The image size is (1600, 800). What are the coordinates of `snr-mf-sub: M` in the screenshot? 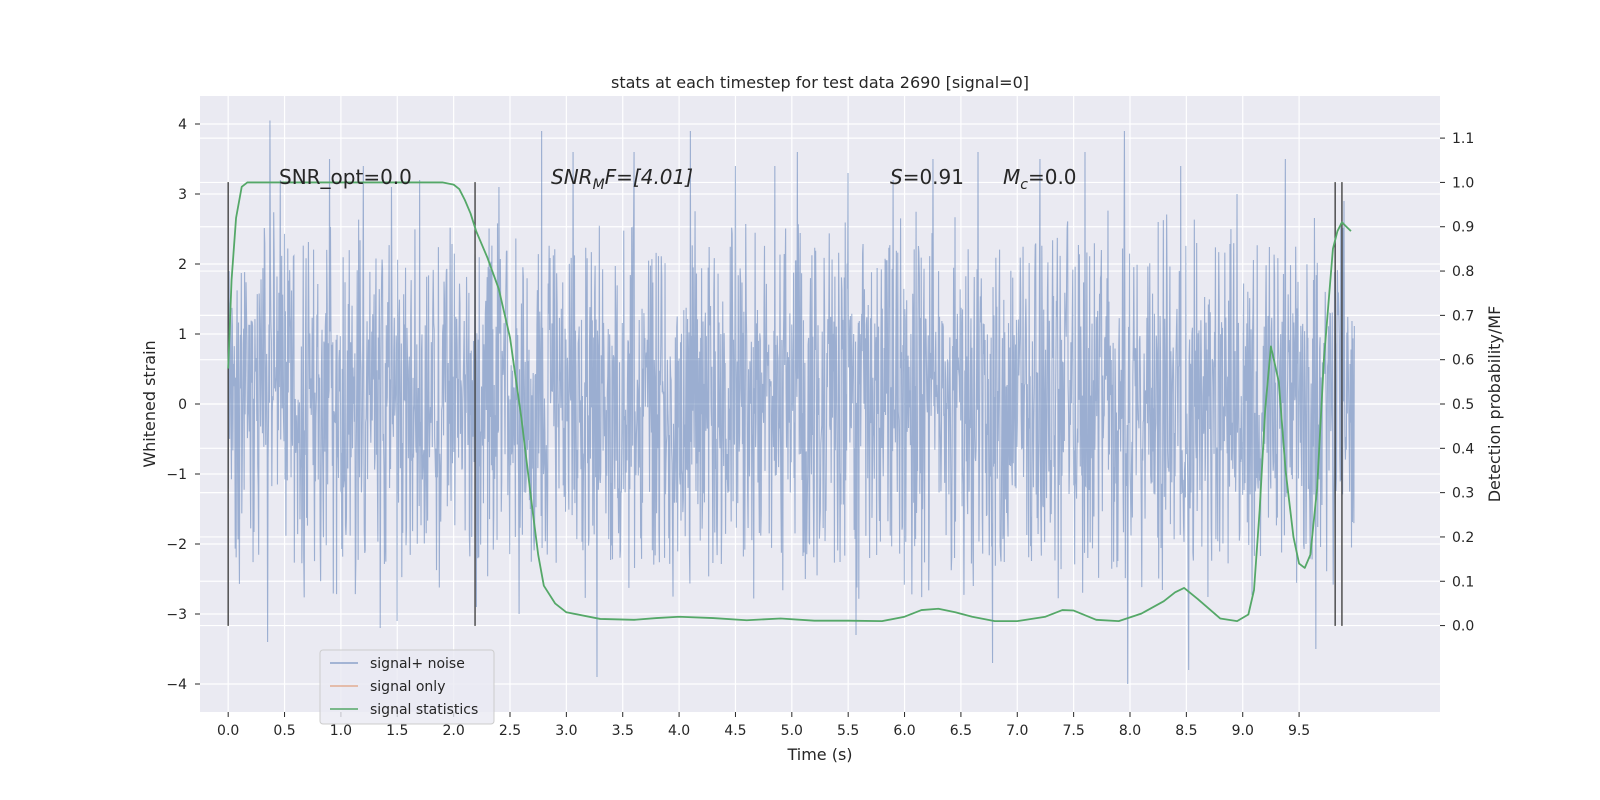 It's located at (599, 185).